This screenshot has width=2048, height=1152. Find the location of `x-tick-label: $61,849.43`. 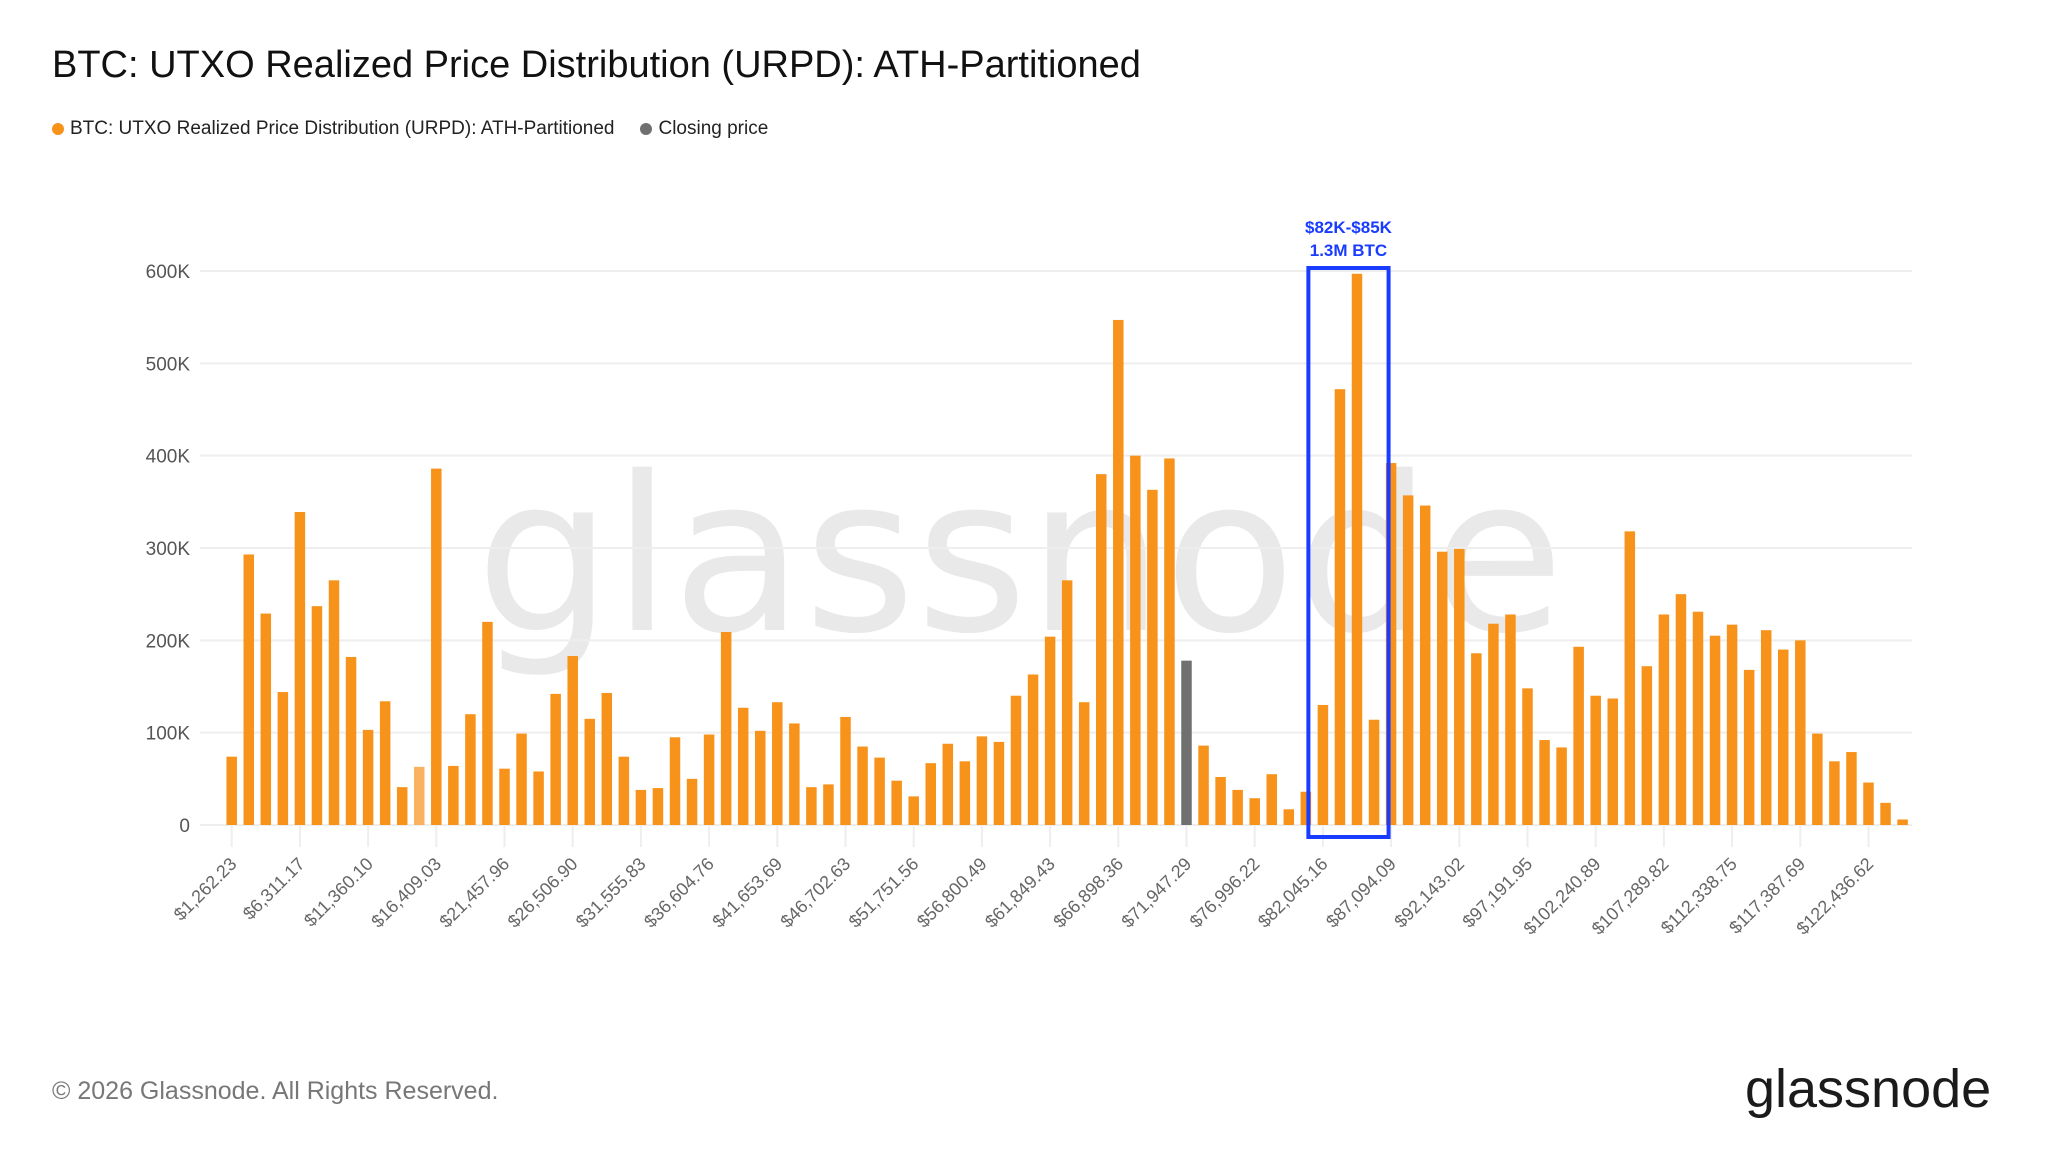

x-tick-label: $61,849.43 is located at coordinates (1020, 893).